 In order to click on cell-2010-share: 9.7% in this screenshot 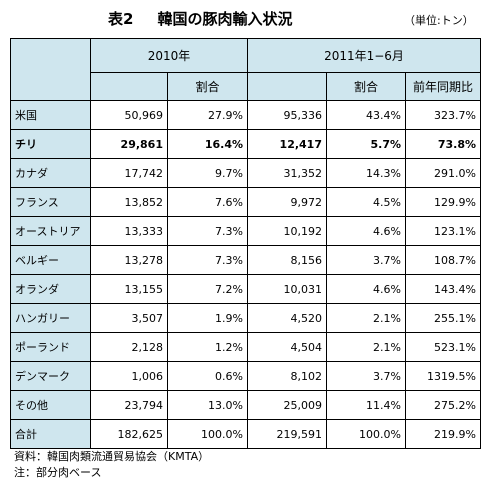, I will do `click(207, 173)`.